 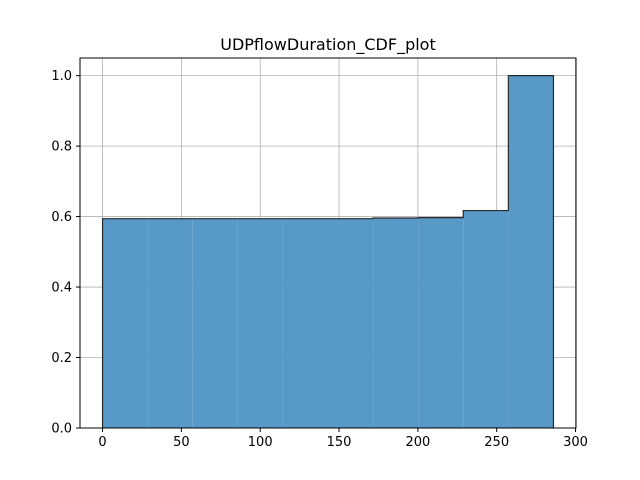 What do you see at coordinates (181, 442) in the screenshot?
I see `x-tick-label: 50` at bounding box center [181, 442].